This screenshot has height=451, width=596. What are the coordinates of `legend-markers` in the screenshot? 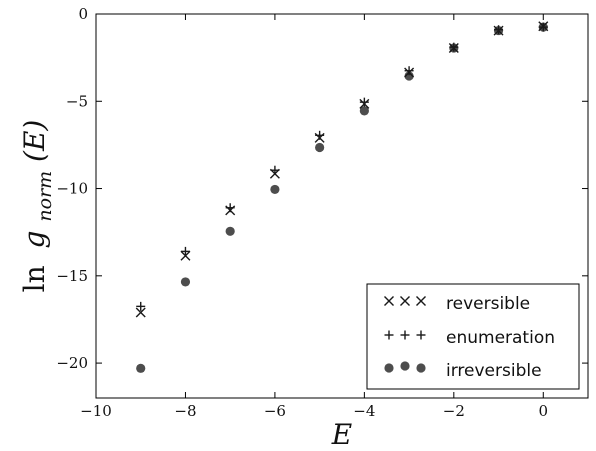 It's located at (405, 334).